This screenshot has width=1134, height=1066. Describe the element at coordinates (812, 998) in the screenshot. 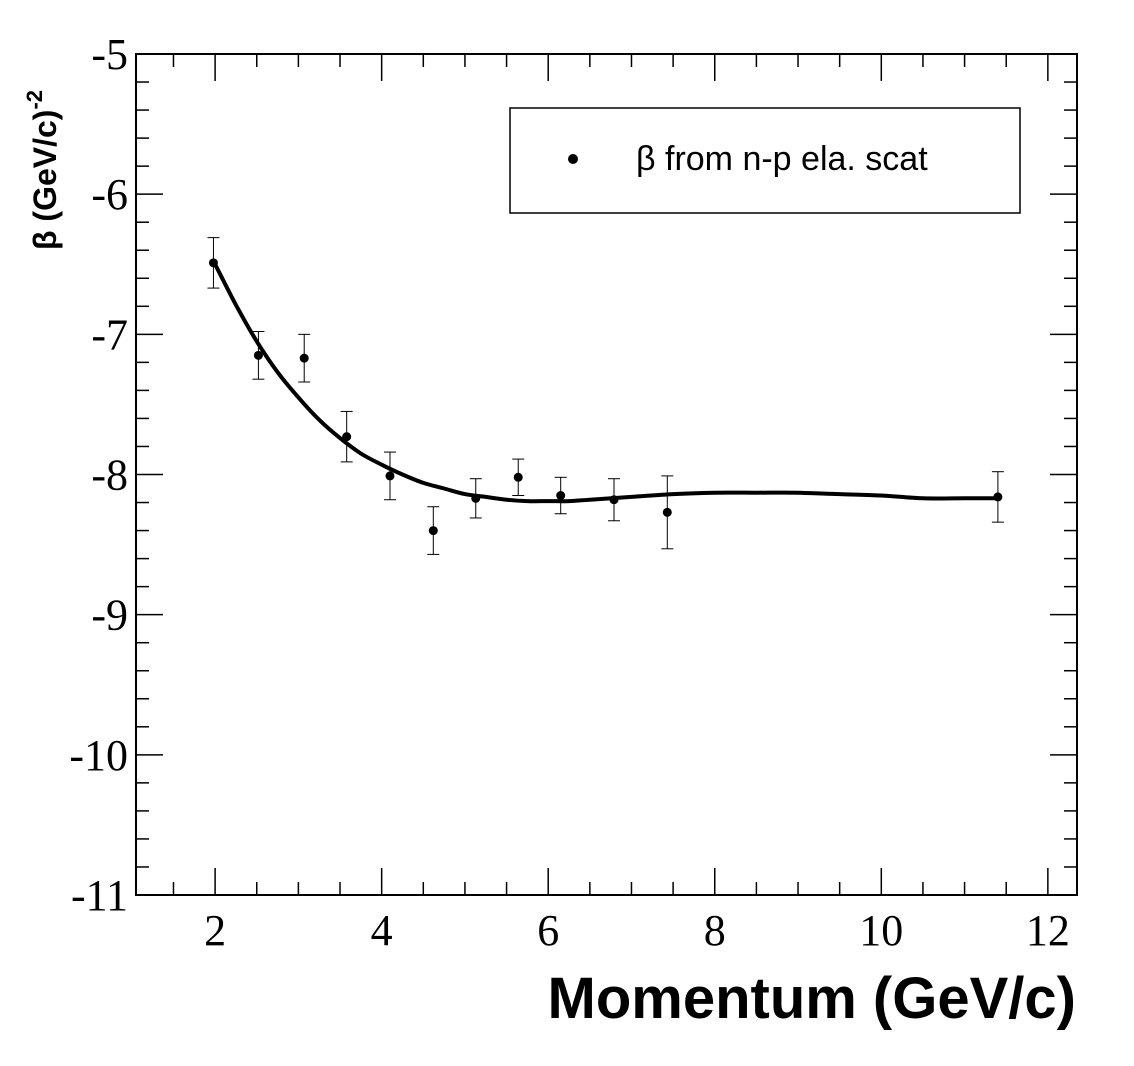

I see `x-axis-label: Momentum (GeV/c)` at that location.